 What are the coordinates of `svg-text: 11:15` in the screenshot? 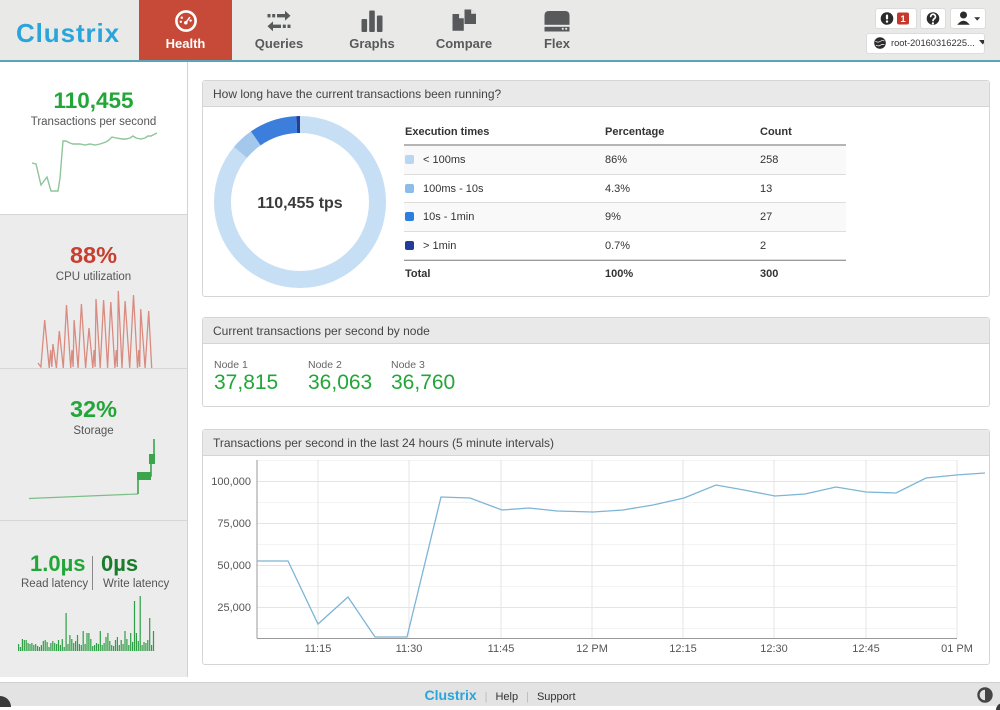 It's located at (318, 649).